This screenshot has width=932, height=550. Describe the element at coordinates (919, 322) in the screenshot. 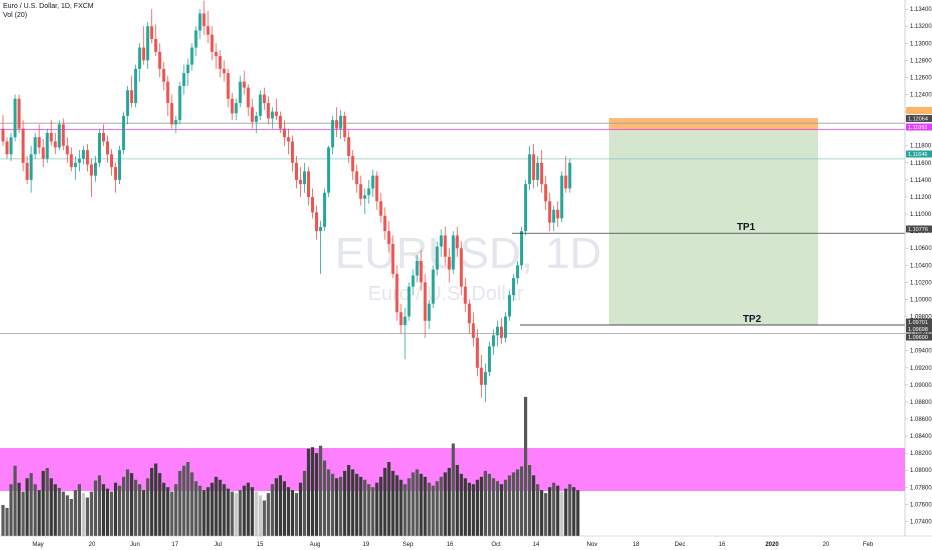

I see `price-tag-box` at that location.